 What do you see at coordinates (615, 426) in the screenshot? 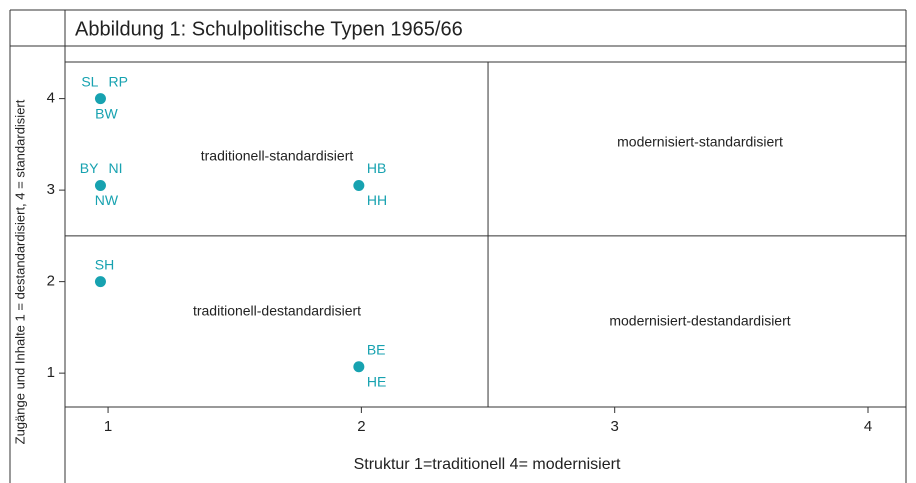
I see `x-tick-label: 3` at bounding box center [615, 426].